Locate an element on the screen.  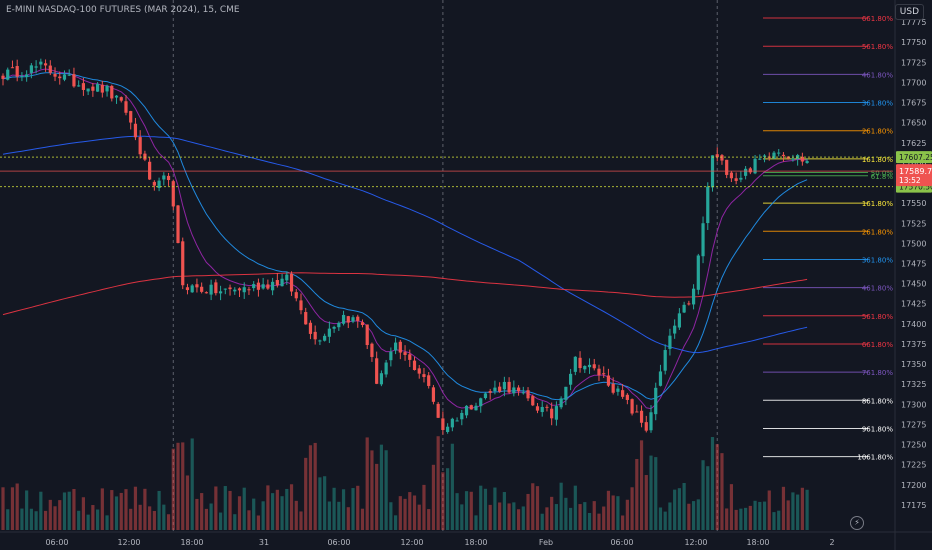
fib-level-label: 261.80% is located at coordinates (877, 132).